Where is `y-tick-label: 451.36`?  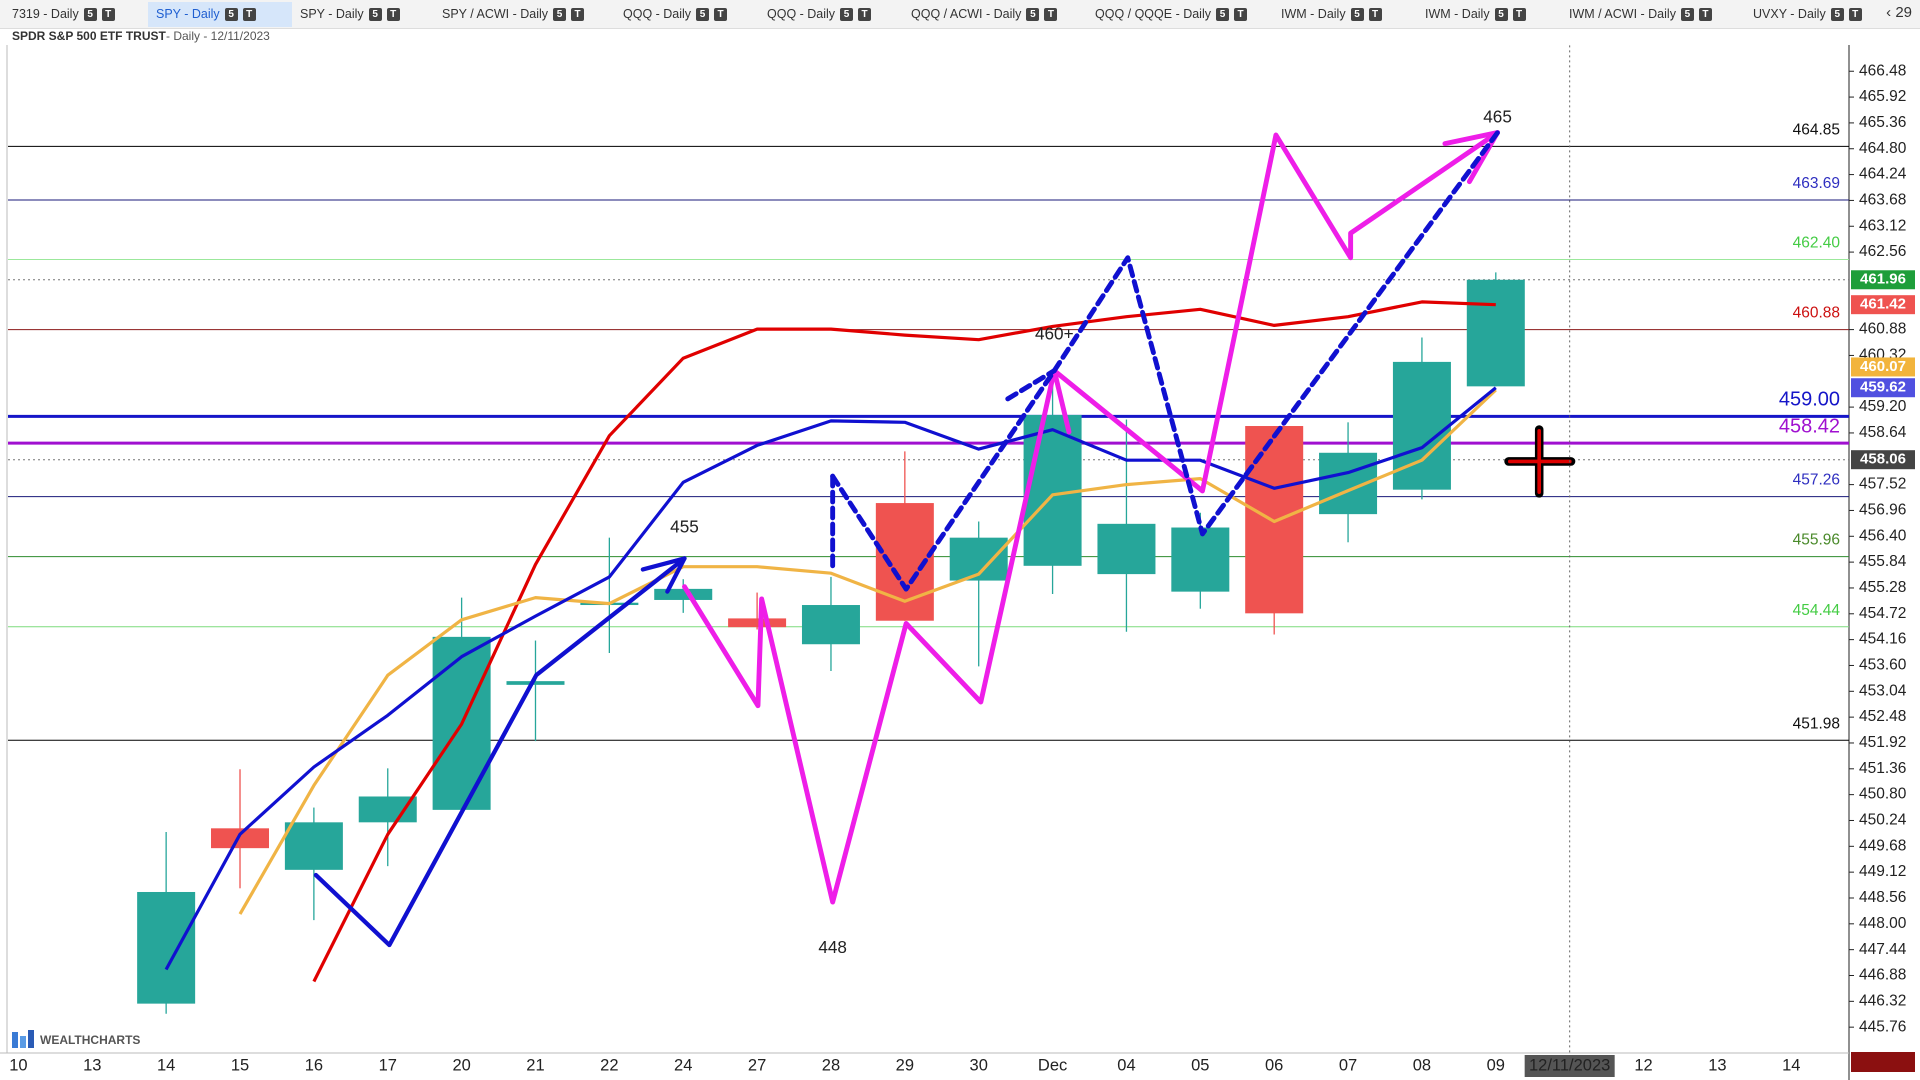
y-tick-label: 451.36 is located at coordinates (1882, 768).